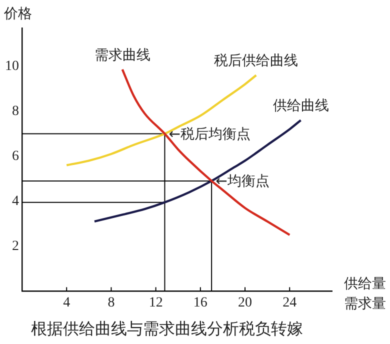 This screenshot has width=390, height=344. I want to click on x-axis-title: 供给量需求量, so click(365, 294).